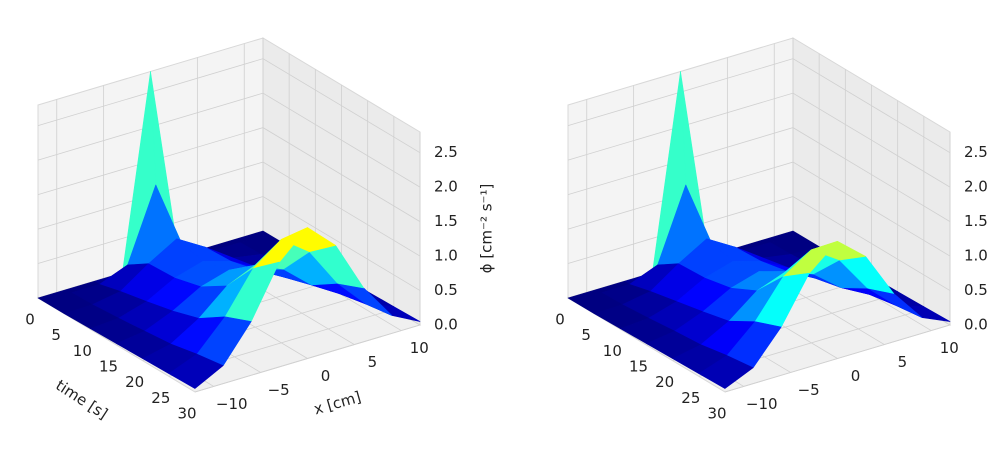 The height and width of the screenshot is (472, 1000). What do you see at coordinates (337, 403) in the screenshot?
I see `y-axis-label: x [cm]` at bounding box center [337, 403].